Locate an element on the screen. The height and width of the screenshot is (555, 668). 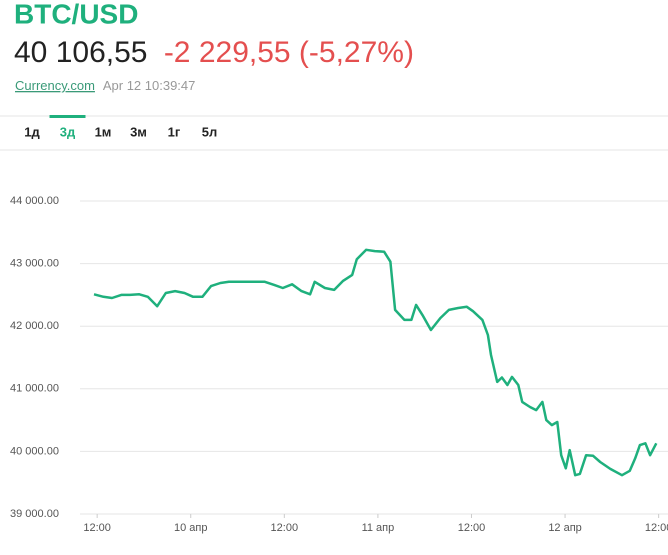
y-tick-label: 39 000.00 is located at coordinates (34, 514).